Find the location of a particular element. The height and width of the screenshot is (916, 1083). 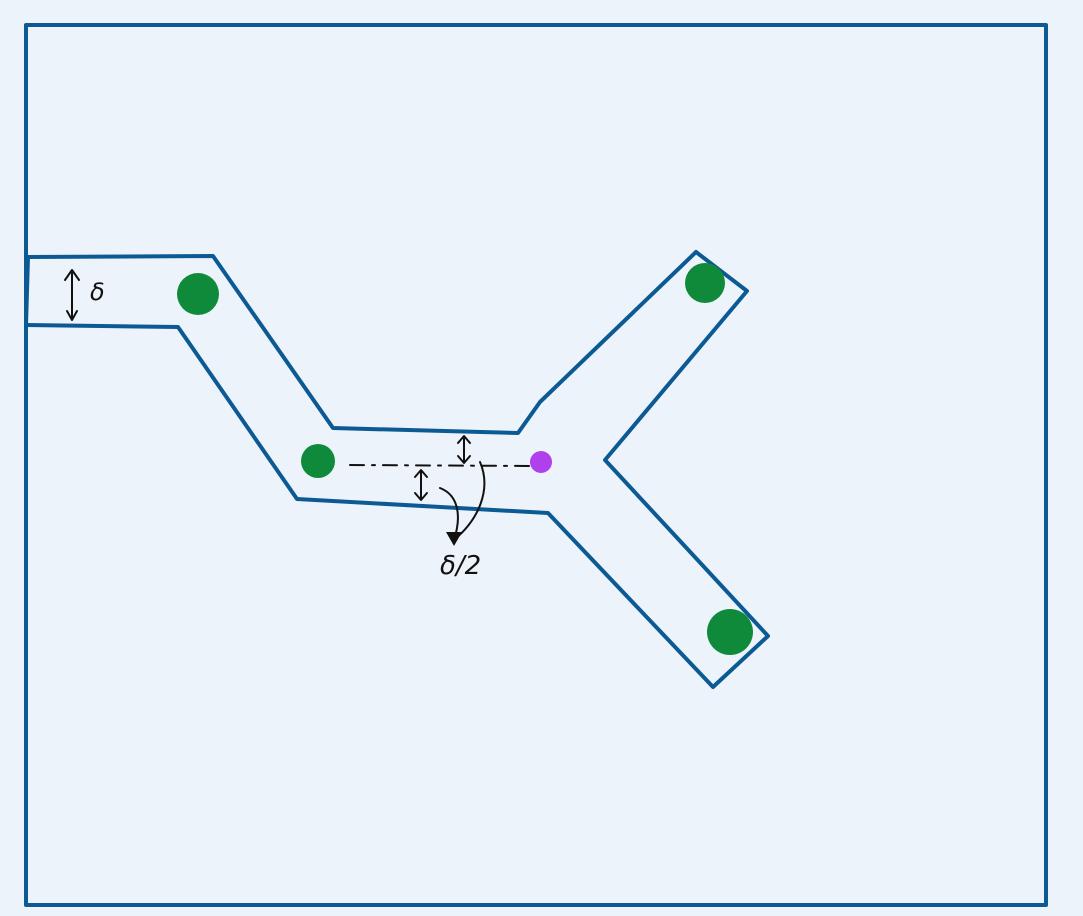

pointer-arrowhead is located at coordinates (454, 539).